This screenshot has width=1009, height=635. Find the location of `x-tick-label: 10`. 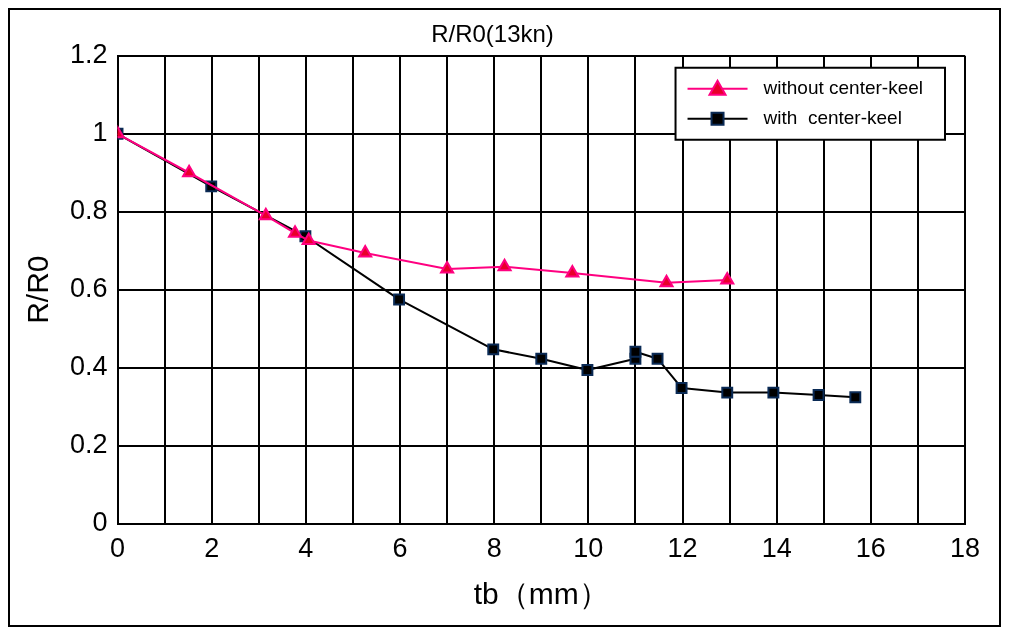

x-tick-label: 10 is located at coordinates (588, 548).